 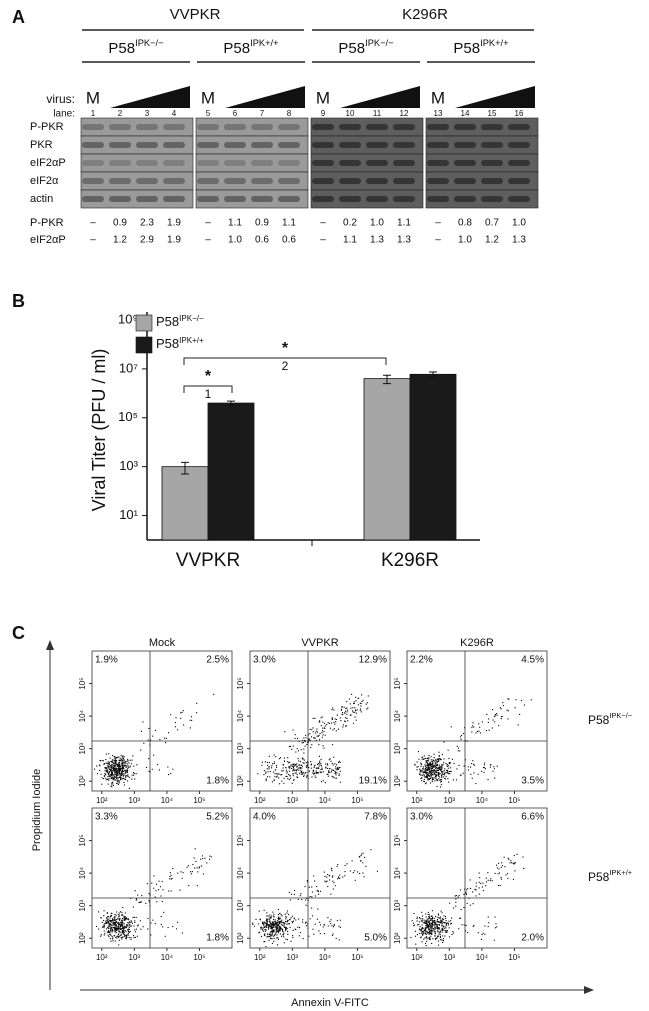 I want to click on lane-number: 3, so click(x=147, y=113).